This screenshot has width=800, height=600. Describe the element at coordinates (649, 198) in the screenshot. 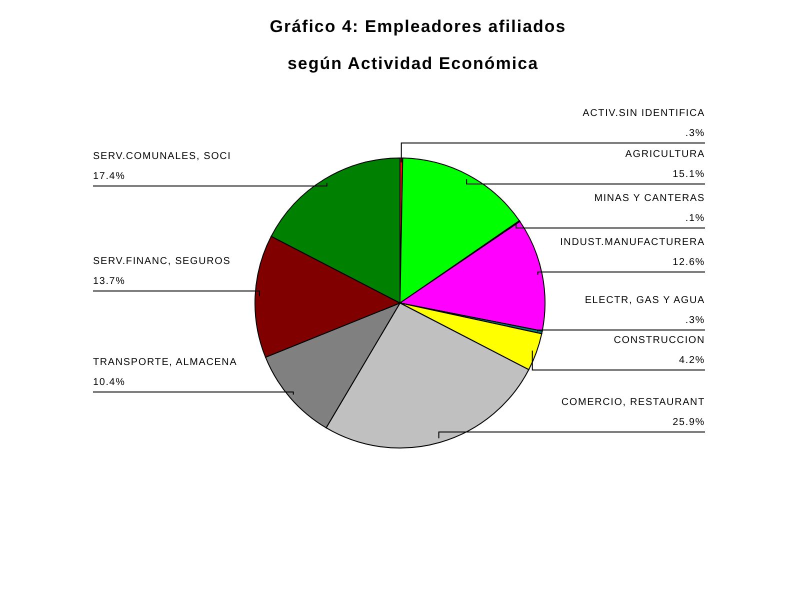

I see `slice-label: MINAS Y CANTERAS` at that location.